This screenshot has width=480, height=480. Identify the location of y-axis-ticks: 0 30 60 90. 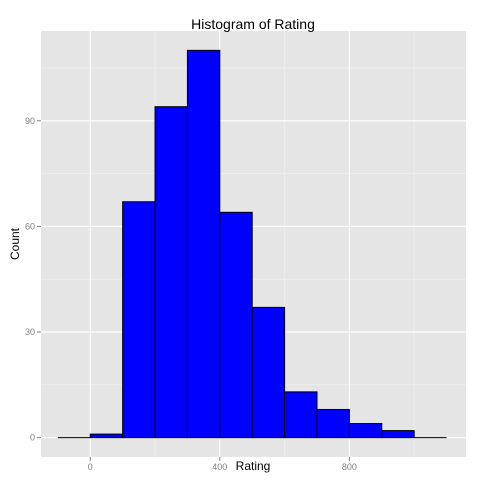
(33, 279).